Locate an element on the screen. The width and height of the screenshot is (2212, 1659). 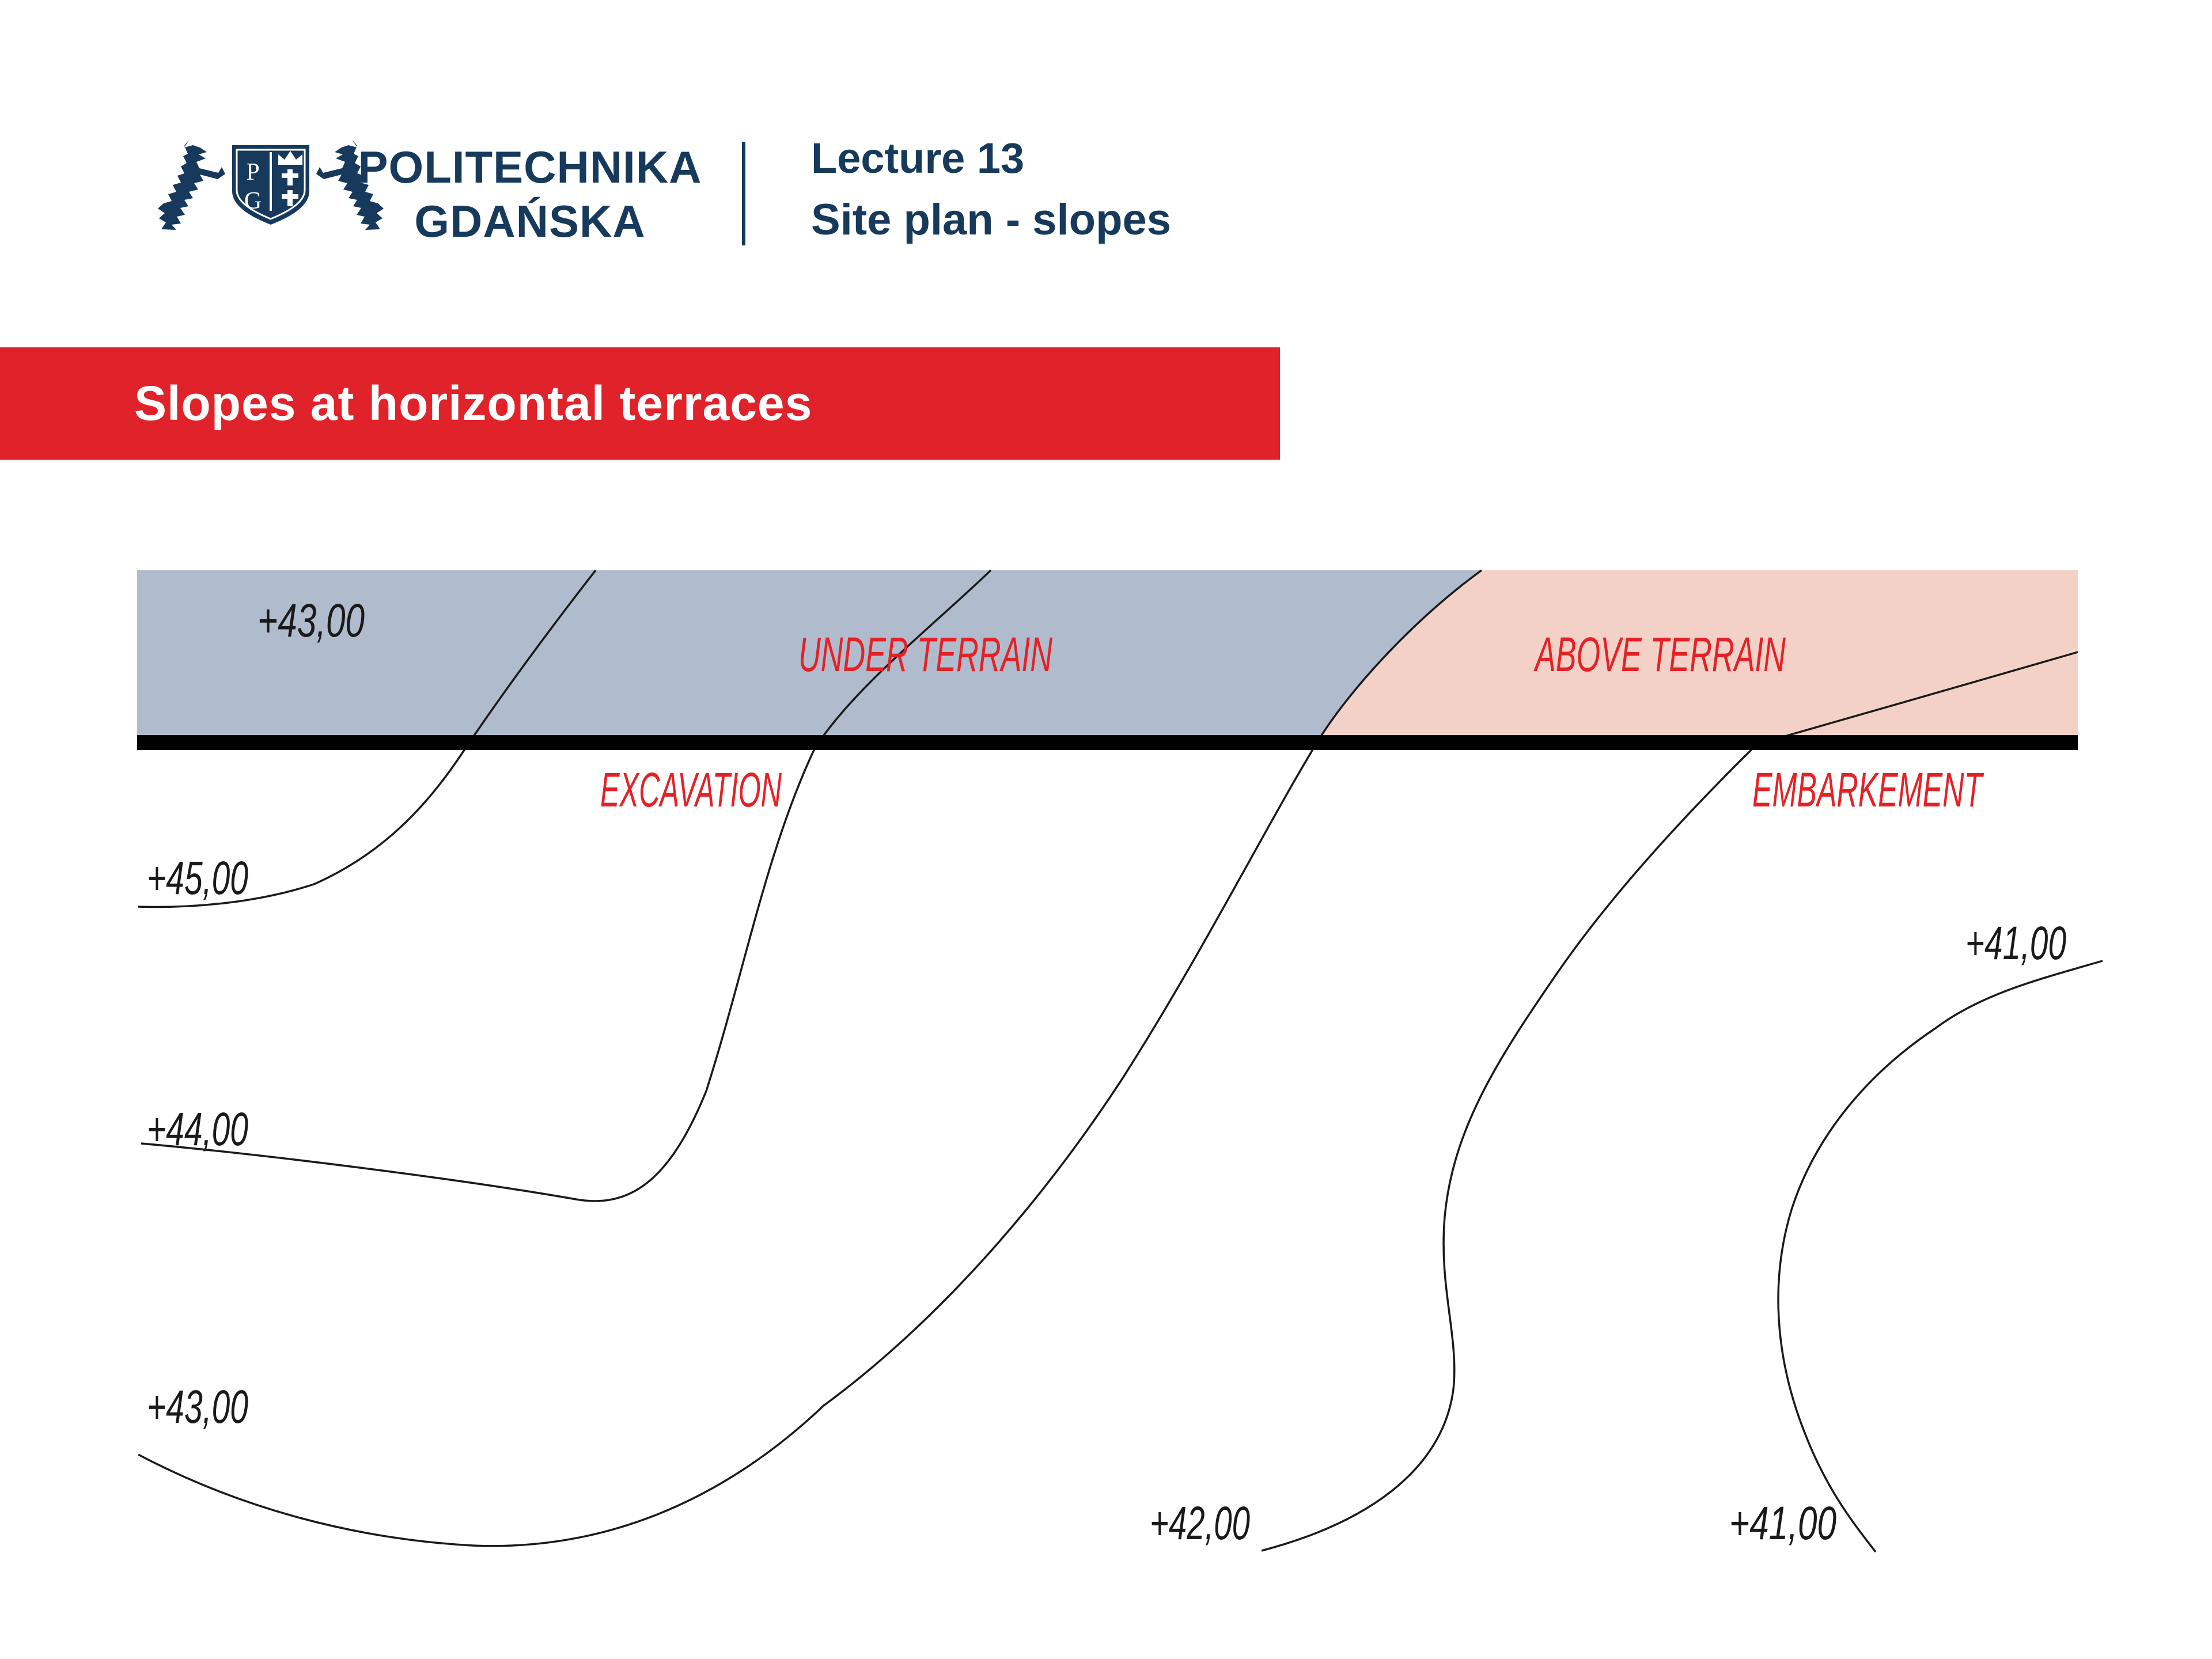
contour-label-45: +45,00 is located at coordinates (197, 878).